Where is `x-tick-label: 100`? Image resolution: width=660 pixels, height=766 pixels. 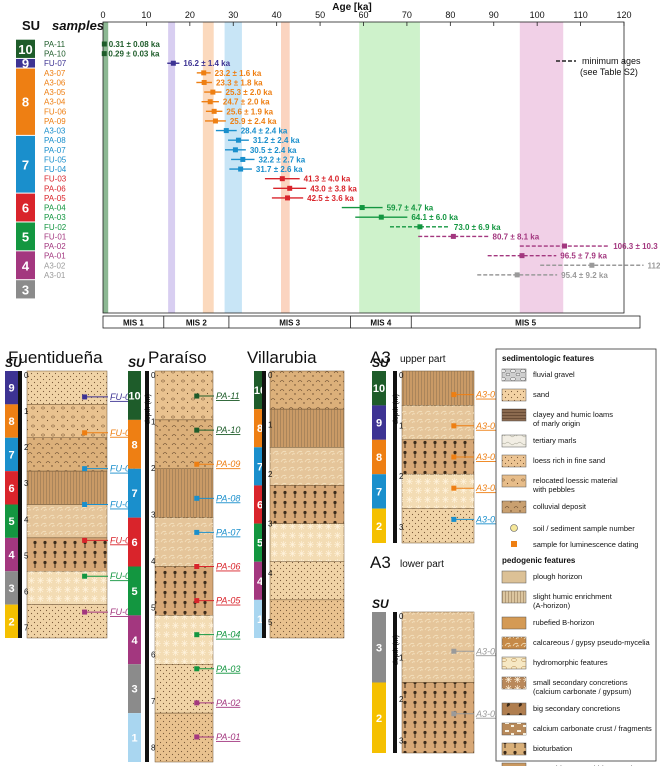
x-tick-label: 100 is located at coordinates (537, 15).